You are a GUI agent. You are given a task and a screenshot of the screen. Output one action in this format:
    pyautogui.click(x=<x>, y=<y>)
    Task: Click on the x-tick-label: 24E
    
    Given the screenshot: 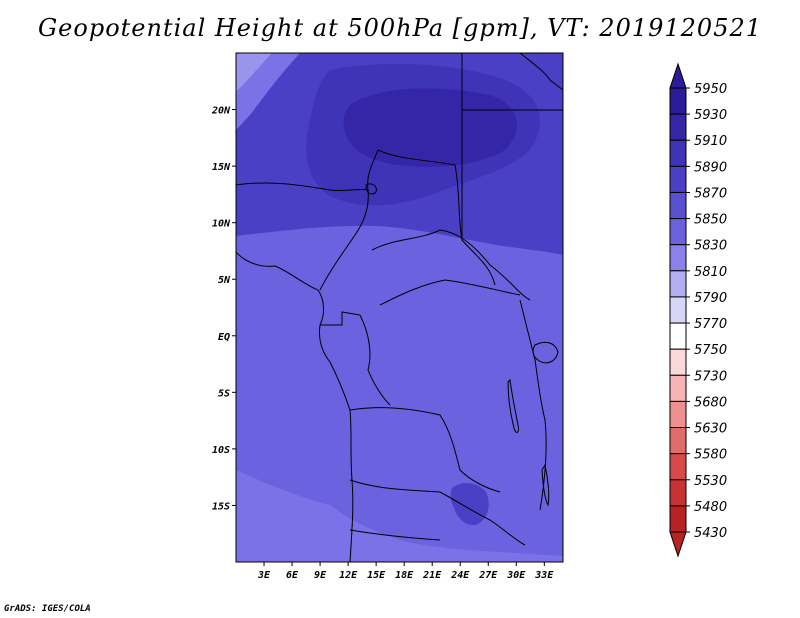 What is the action you would take?
    pyautogui.click(x=460, y=575)
    